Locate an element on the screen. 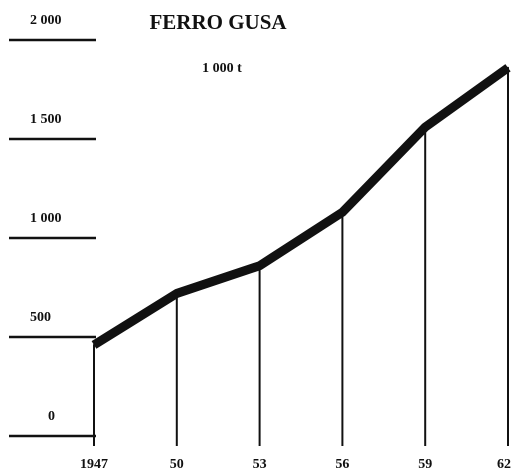 The image size is (517, 471). y-tick-label: 500 is located at coordinates (40, 317).